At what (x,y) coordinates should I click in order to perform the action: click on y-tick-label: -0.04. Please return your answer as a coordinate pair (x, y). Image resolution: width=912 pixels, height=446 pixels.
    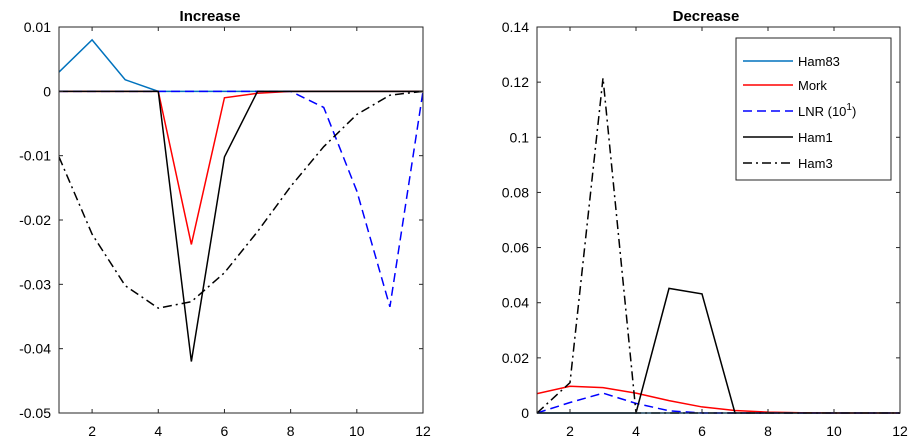
    Looking at the image, I should click on (35, 349).